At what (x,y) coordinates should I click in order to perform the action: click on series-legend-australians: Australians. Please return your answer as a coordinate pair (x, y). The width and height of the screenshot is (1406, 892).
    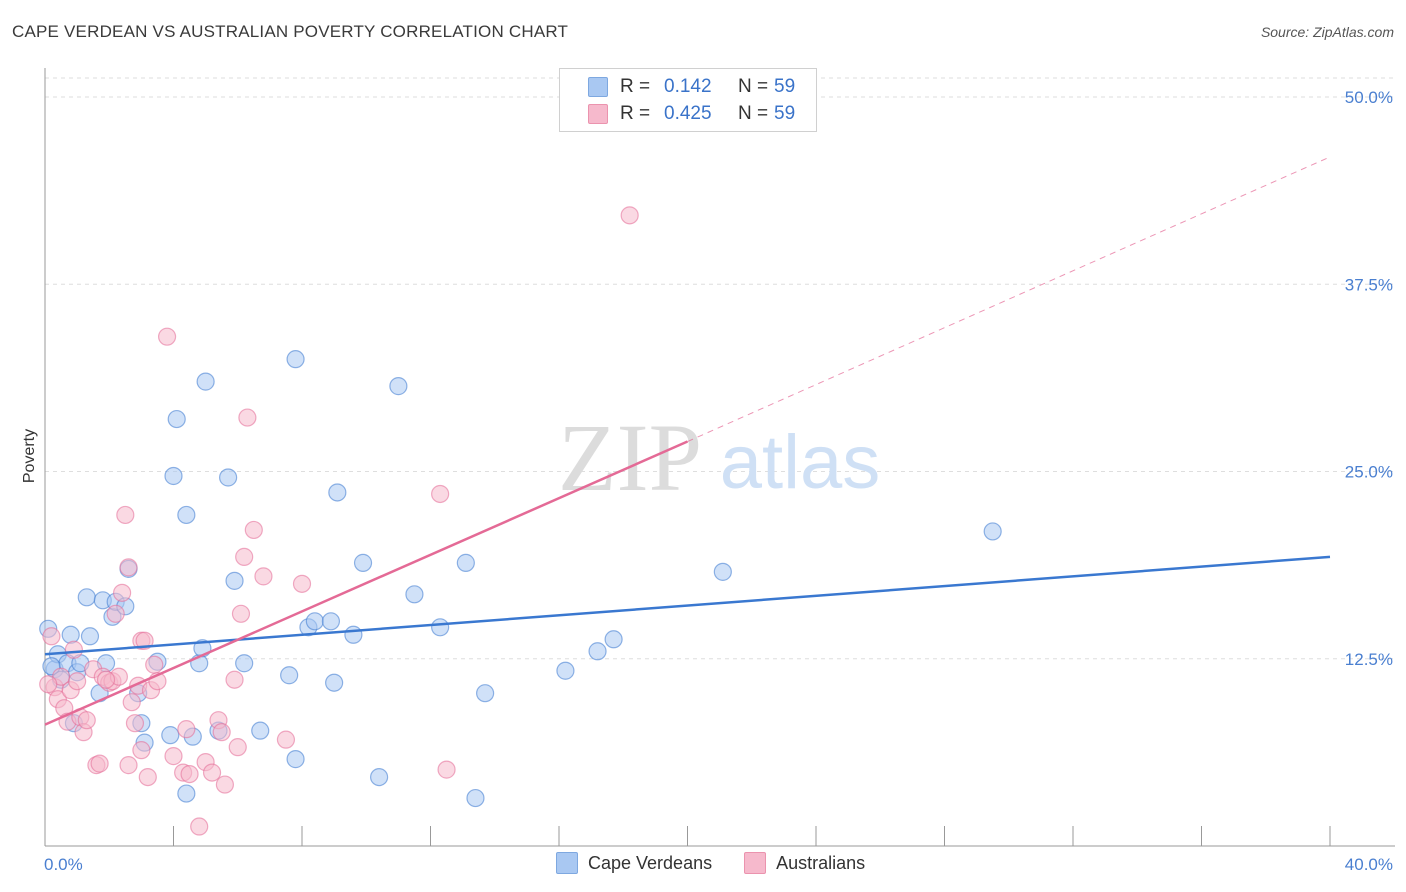
    Looking at the image, I should click on (804, 863).